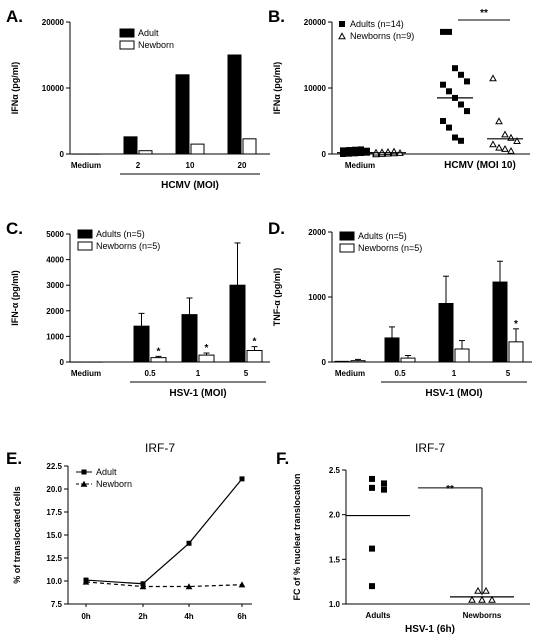 The image size is (535, 639). What do you see at coordinates (14, 228) in the screenshot?
I see `panel-c-label: C.` at bounding box center [14, 228].